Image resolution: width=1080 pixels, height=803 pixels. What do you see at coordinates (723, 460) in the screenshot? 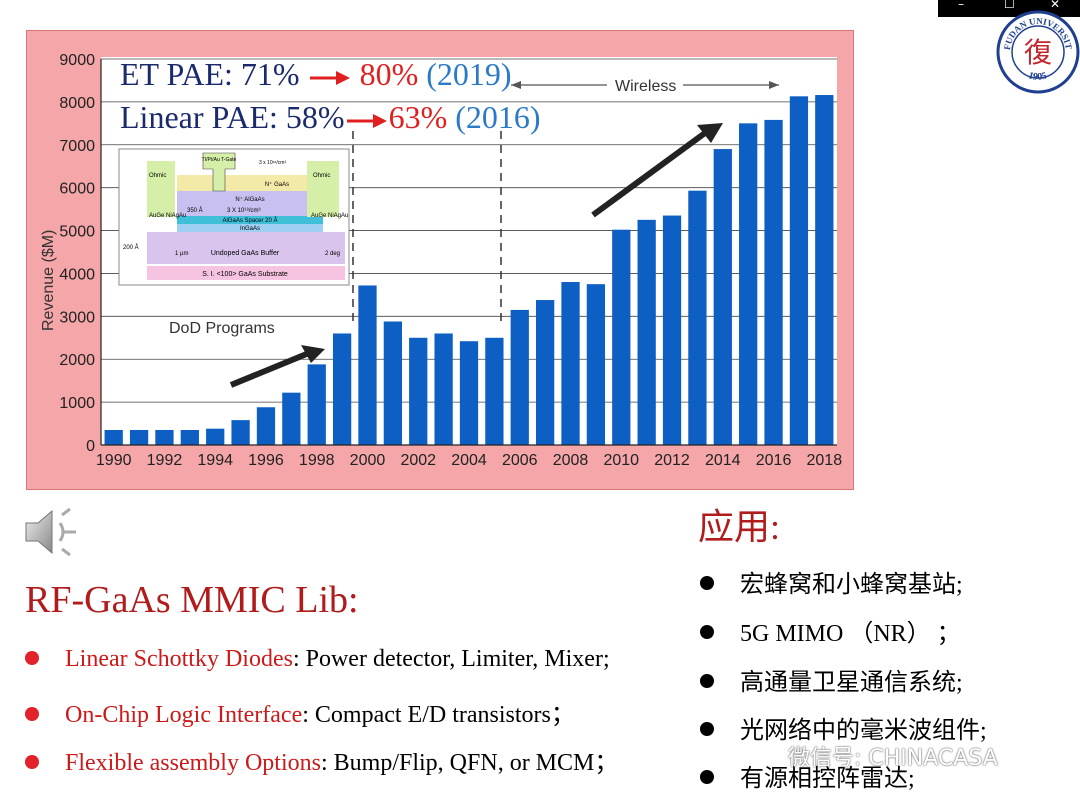
I see `x-tick-label: 2014` at bounding box center [723, 460].